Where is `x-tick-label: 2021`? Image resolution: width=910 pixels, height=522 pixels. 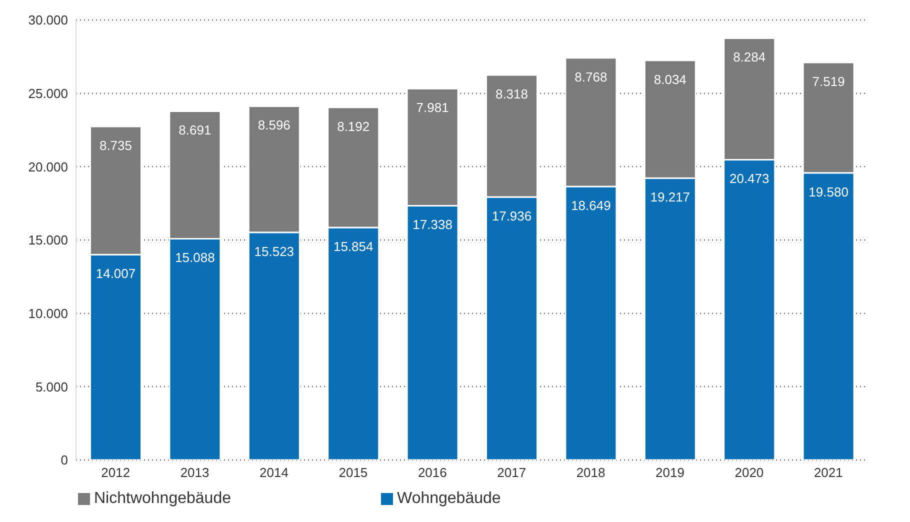 x-tick-label: 2021 is located at coordinates (828, 472).